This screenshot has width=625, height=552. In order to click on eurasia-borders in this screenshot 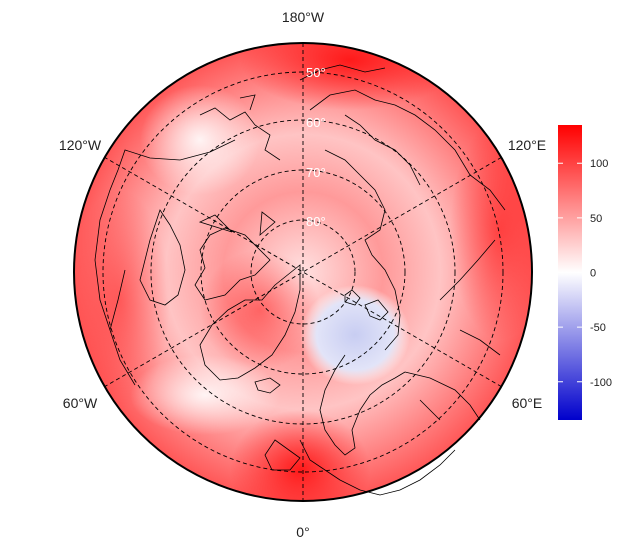, I will do `click(452, 330)`.